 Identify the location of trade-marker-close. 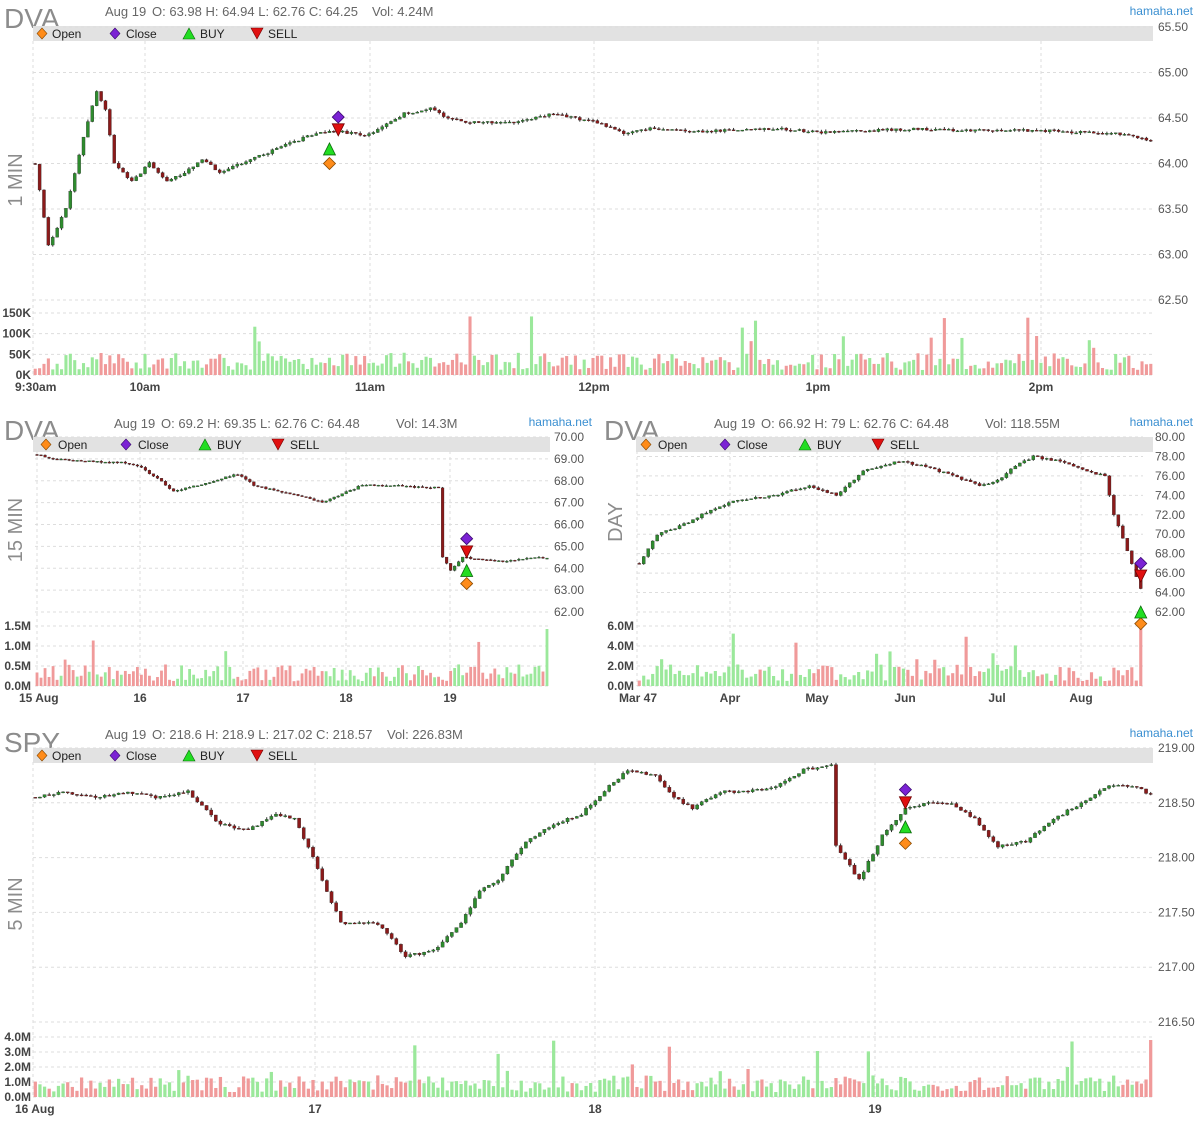
(1141, 563).